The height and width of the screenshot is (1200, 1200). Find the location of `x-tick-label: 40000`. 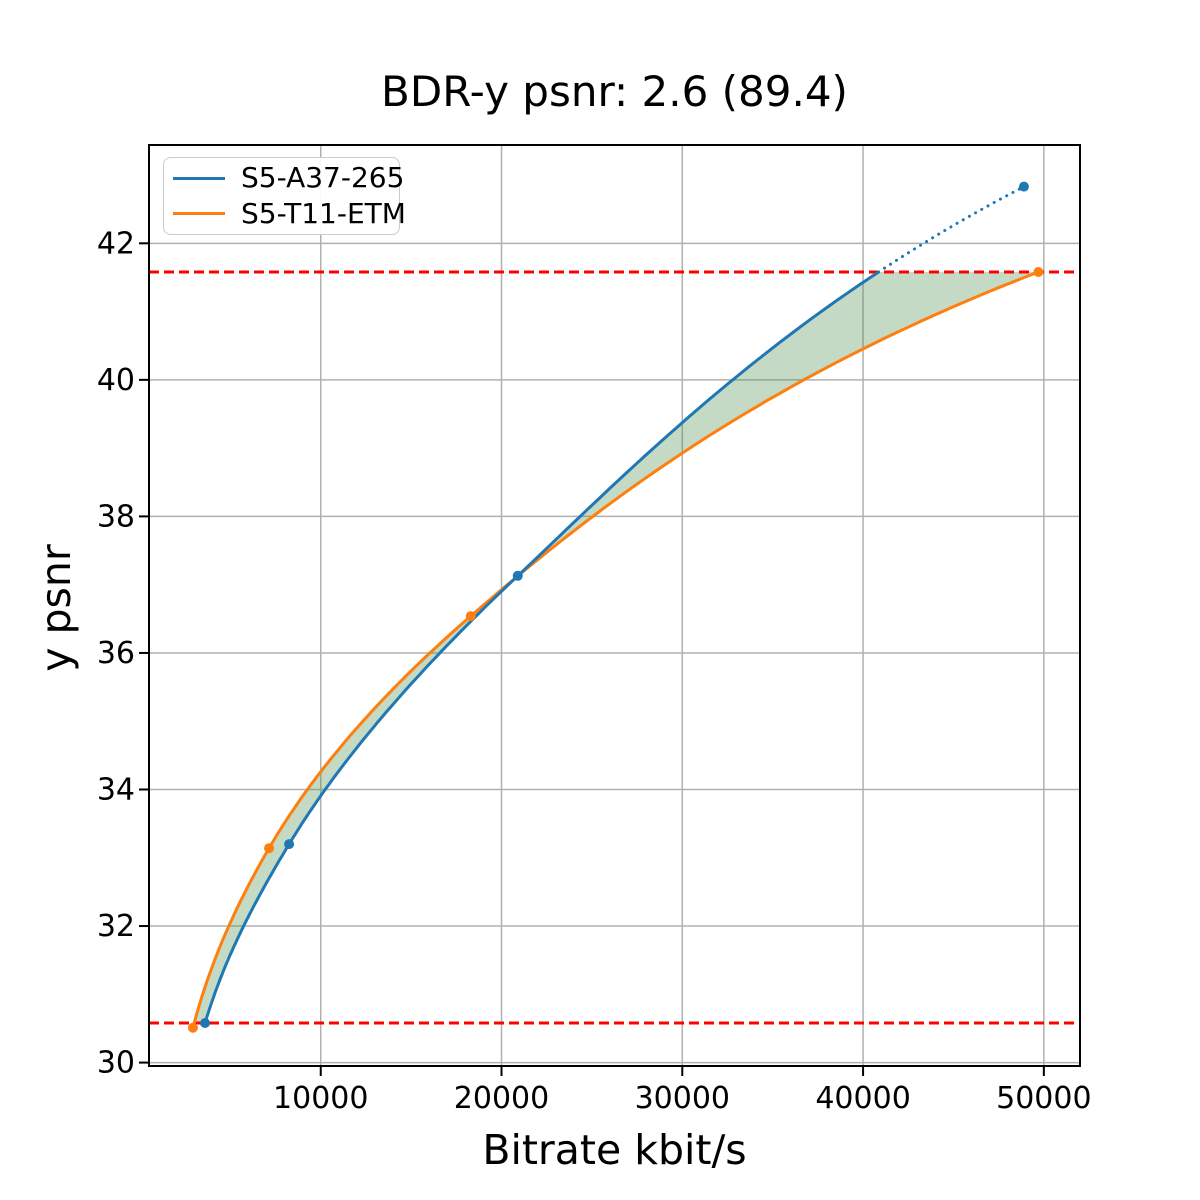

x-tick-label: 40000 is located at coordinates (862, 1098).